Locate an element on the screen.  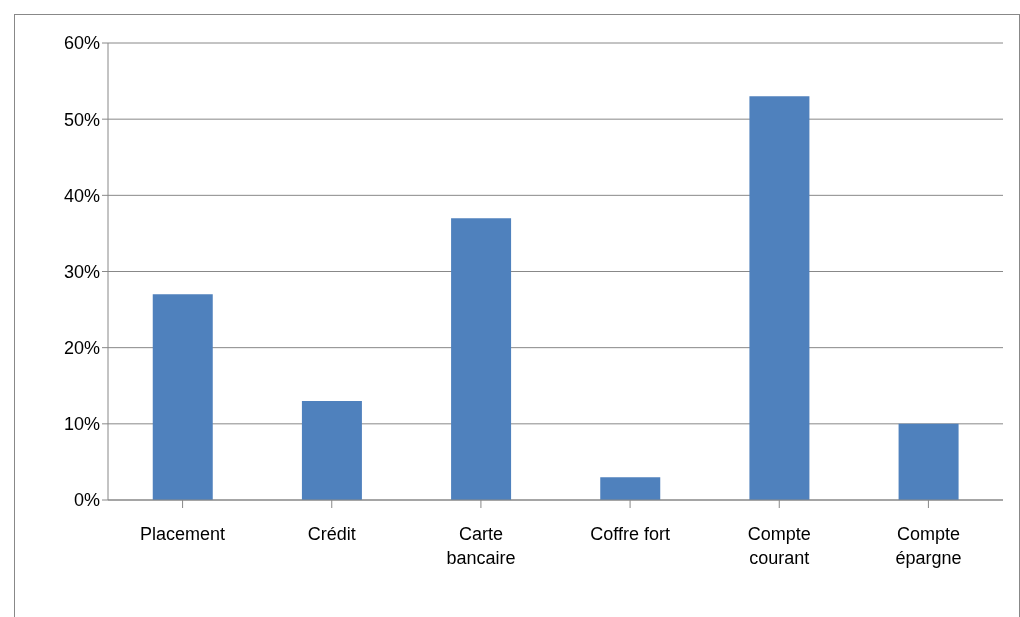
y-tick-label: 40% is located at coordinates (81, 195).